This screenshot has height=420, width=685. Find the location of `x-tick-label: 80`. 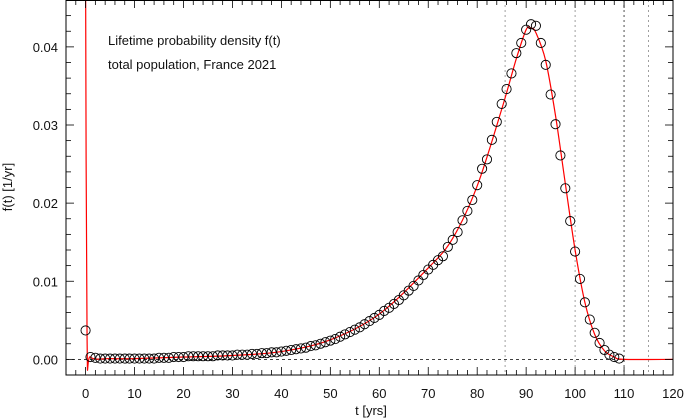

x-tick-label: 80 is located at coordinates (477, 393).